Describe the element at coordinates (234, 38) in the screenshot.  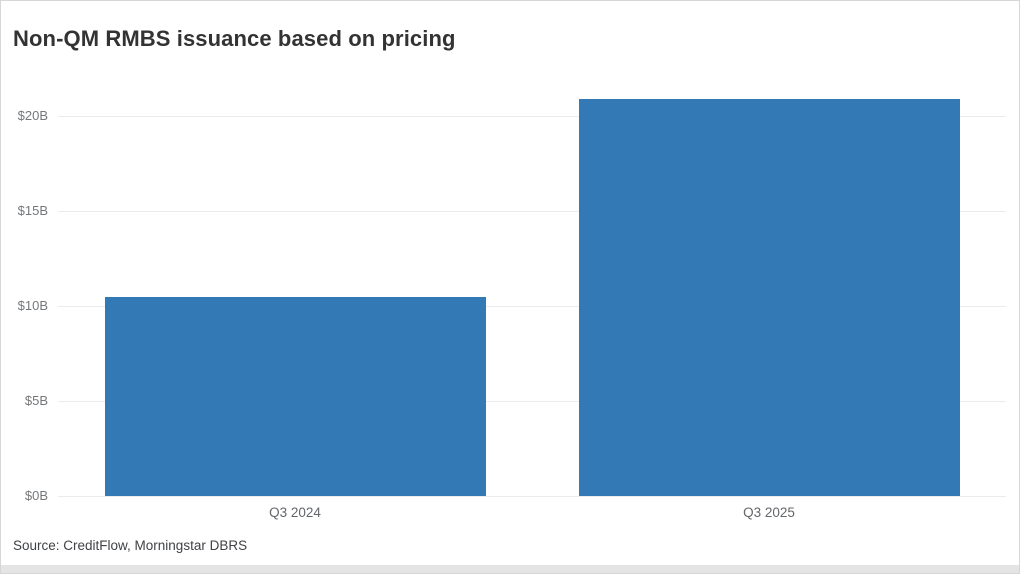
I see `chart-title: Non-QM RMBS issuance based on pricing` at that location.